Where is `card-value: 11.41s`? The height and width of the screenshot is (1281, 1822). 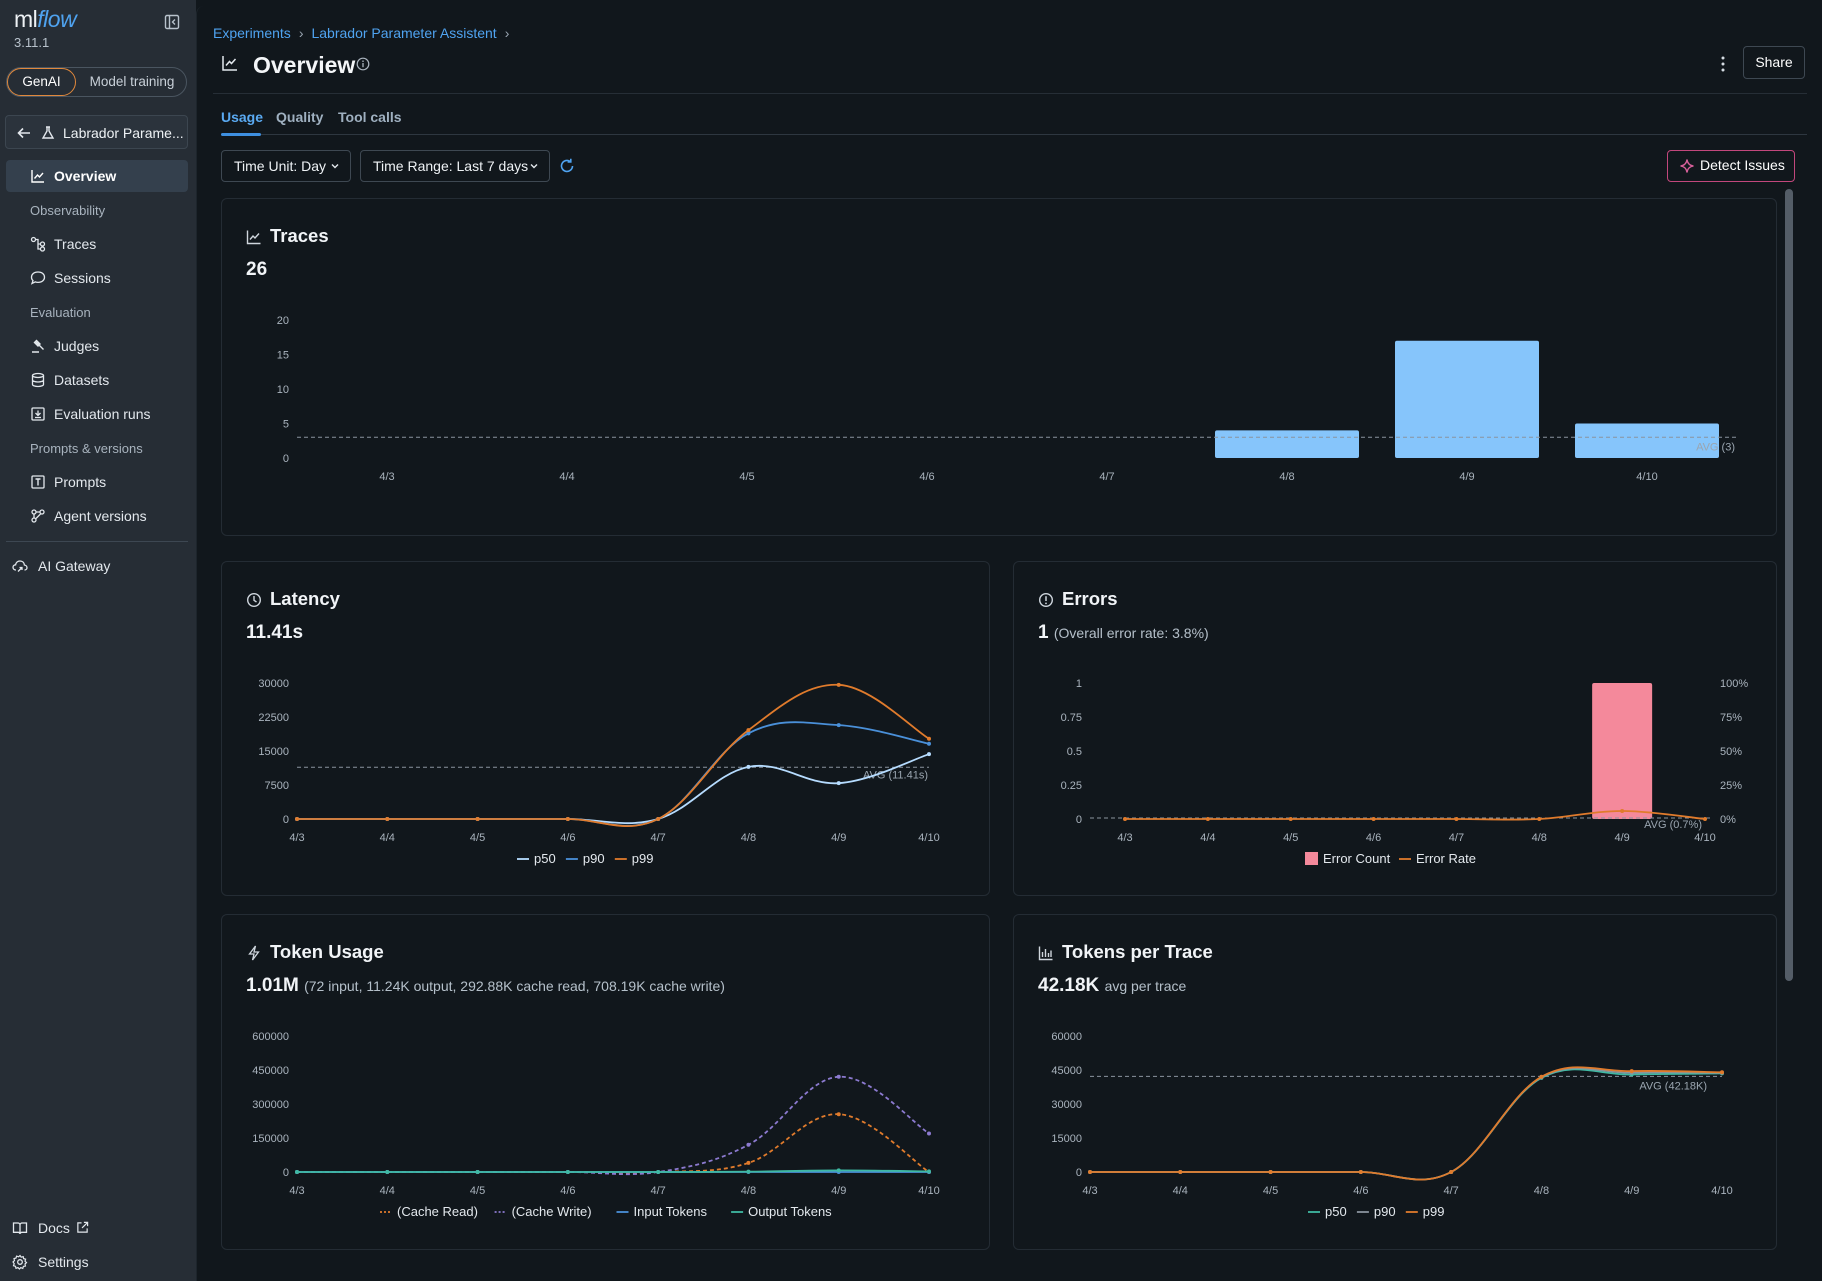 card-value: 11.41s is located at coordinates (275, 632).